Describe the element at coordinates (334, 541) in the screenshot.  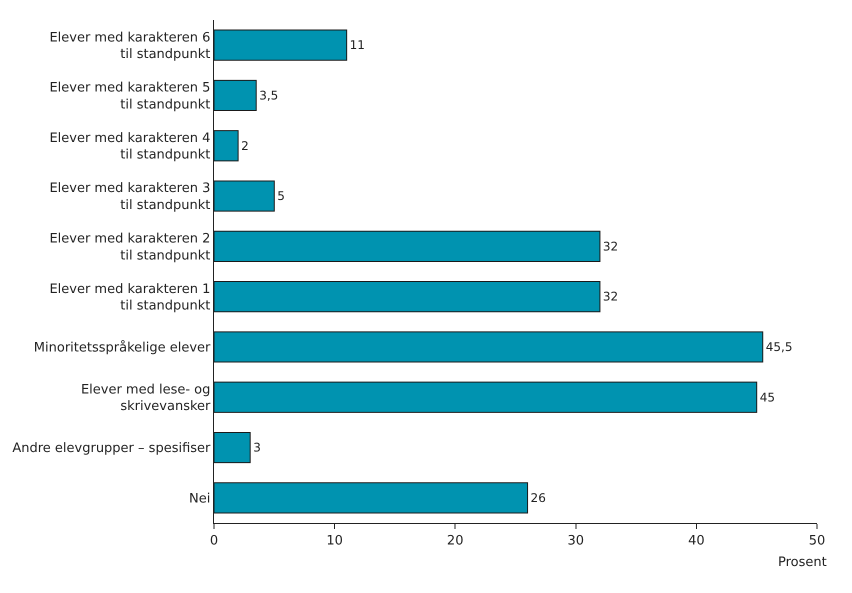
I see `x-tick-label: 10` at that location.